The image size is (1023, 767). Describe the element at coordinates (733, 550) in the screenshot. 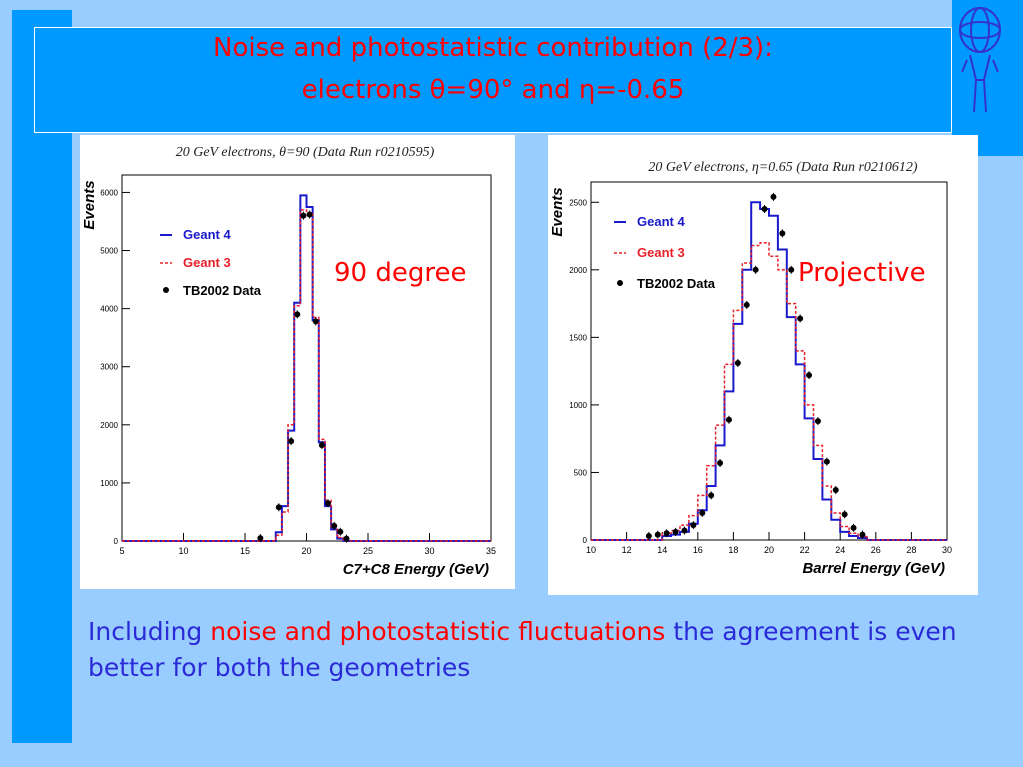

I see `x-tick-label: 18` at that location.